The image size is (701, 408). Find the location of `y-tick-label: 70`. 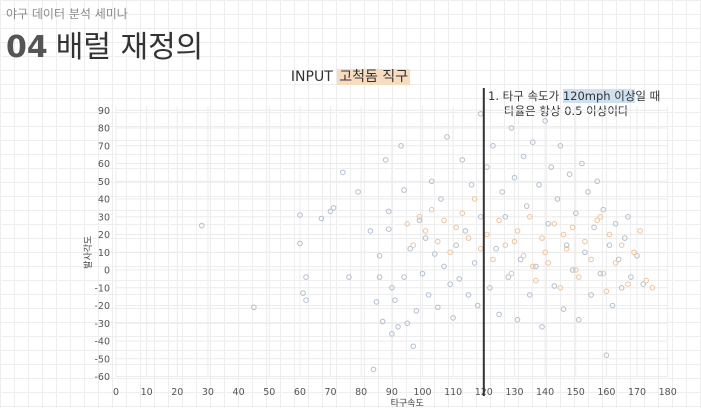

y-tick-label: 70 is located at coordinates (104, 146).